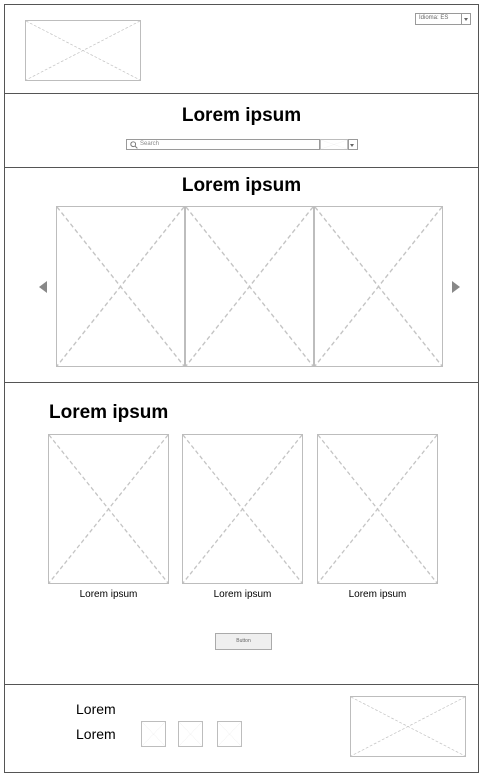  What do you see at coordinates (96, 709) in the screenshot?
I see `footer-link-1: Lorem` at bounding box center [96, 709].